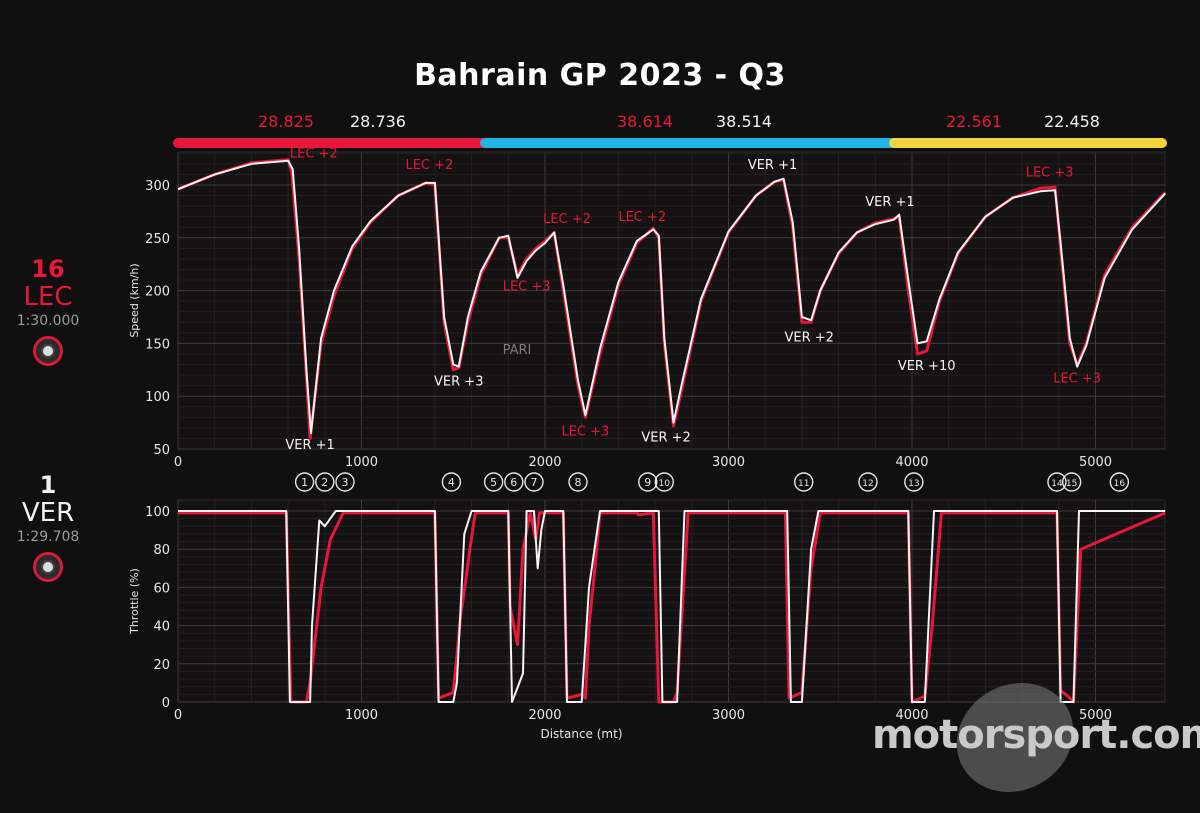  What do you see at coordinates (581, 734) in the screenshot?
I see `x-axis-label: Distance (mt)` at bounding box center [581, 734].